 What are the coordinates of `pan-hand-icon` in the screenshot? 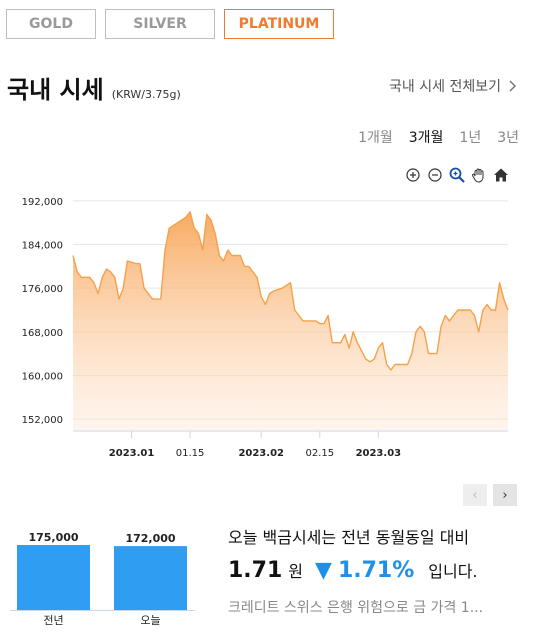 It's located at (479, 175).